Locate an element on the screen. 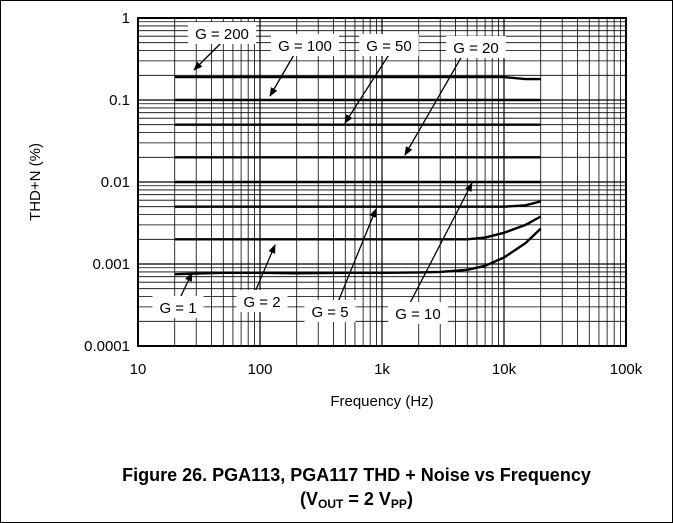 The height and width of the screenshot is (523, 673). annotation-label: G = 100 is located at coordinates (305, 46).